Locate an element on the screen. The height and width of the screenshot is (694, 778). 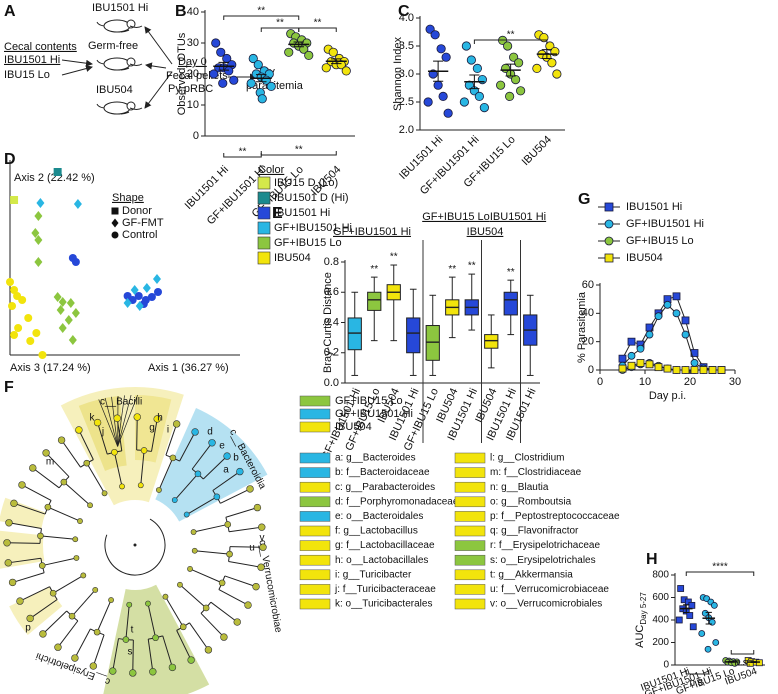
mouse-icon is located at coordinates (119, 108).